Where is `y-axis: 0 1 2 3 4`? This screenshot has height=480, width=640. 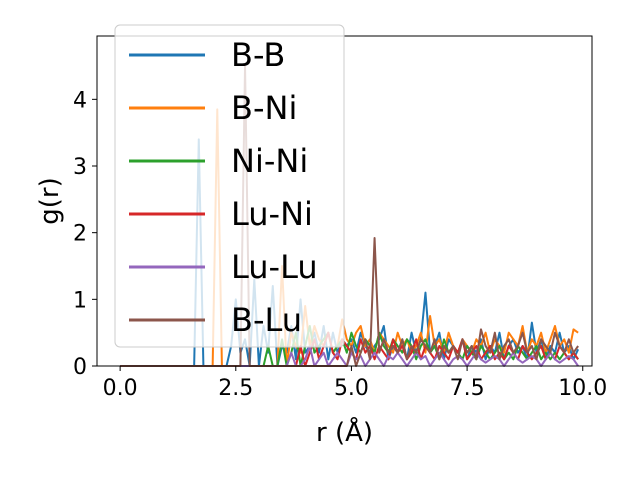
y-axis: 0 1 2 3 4 is located at coordinates (85, 234).